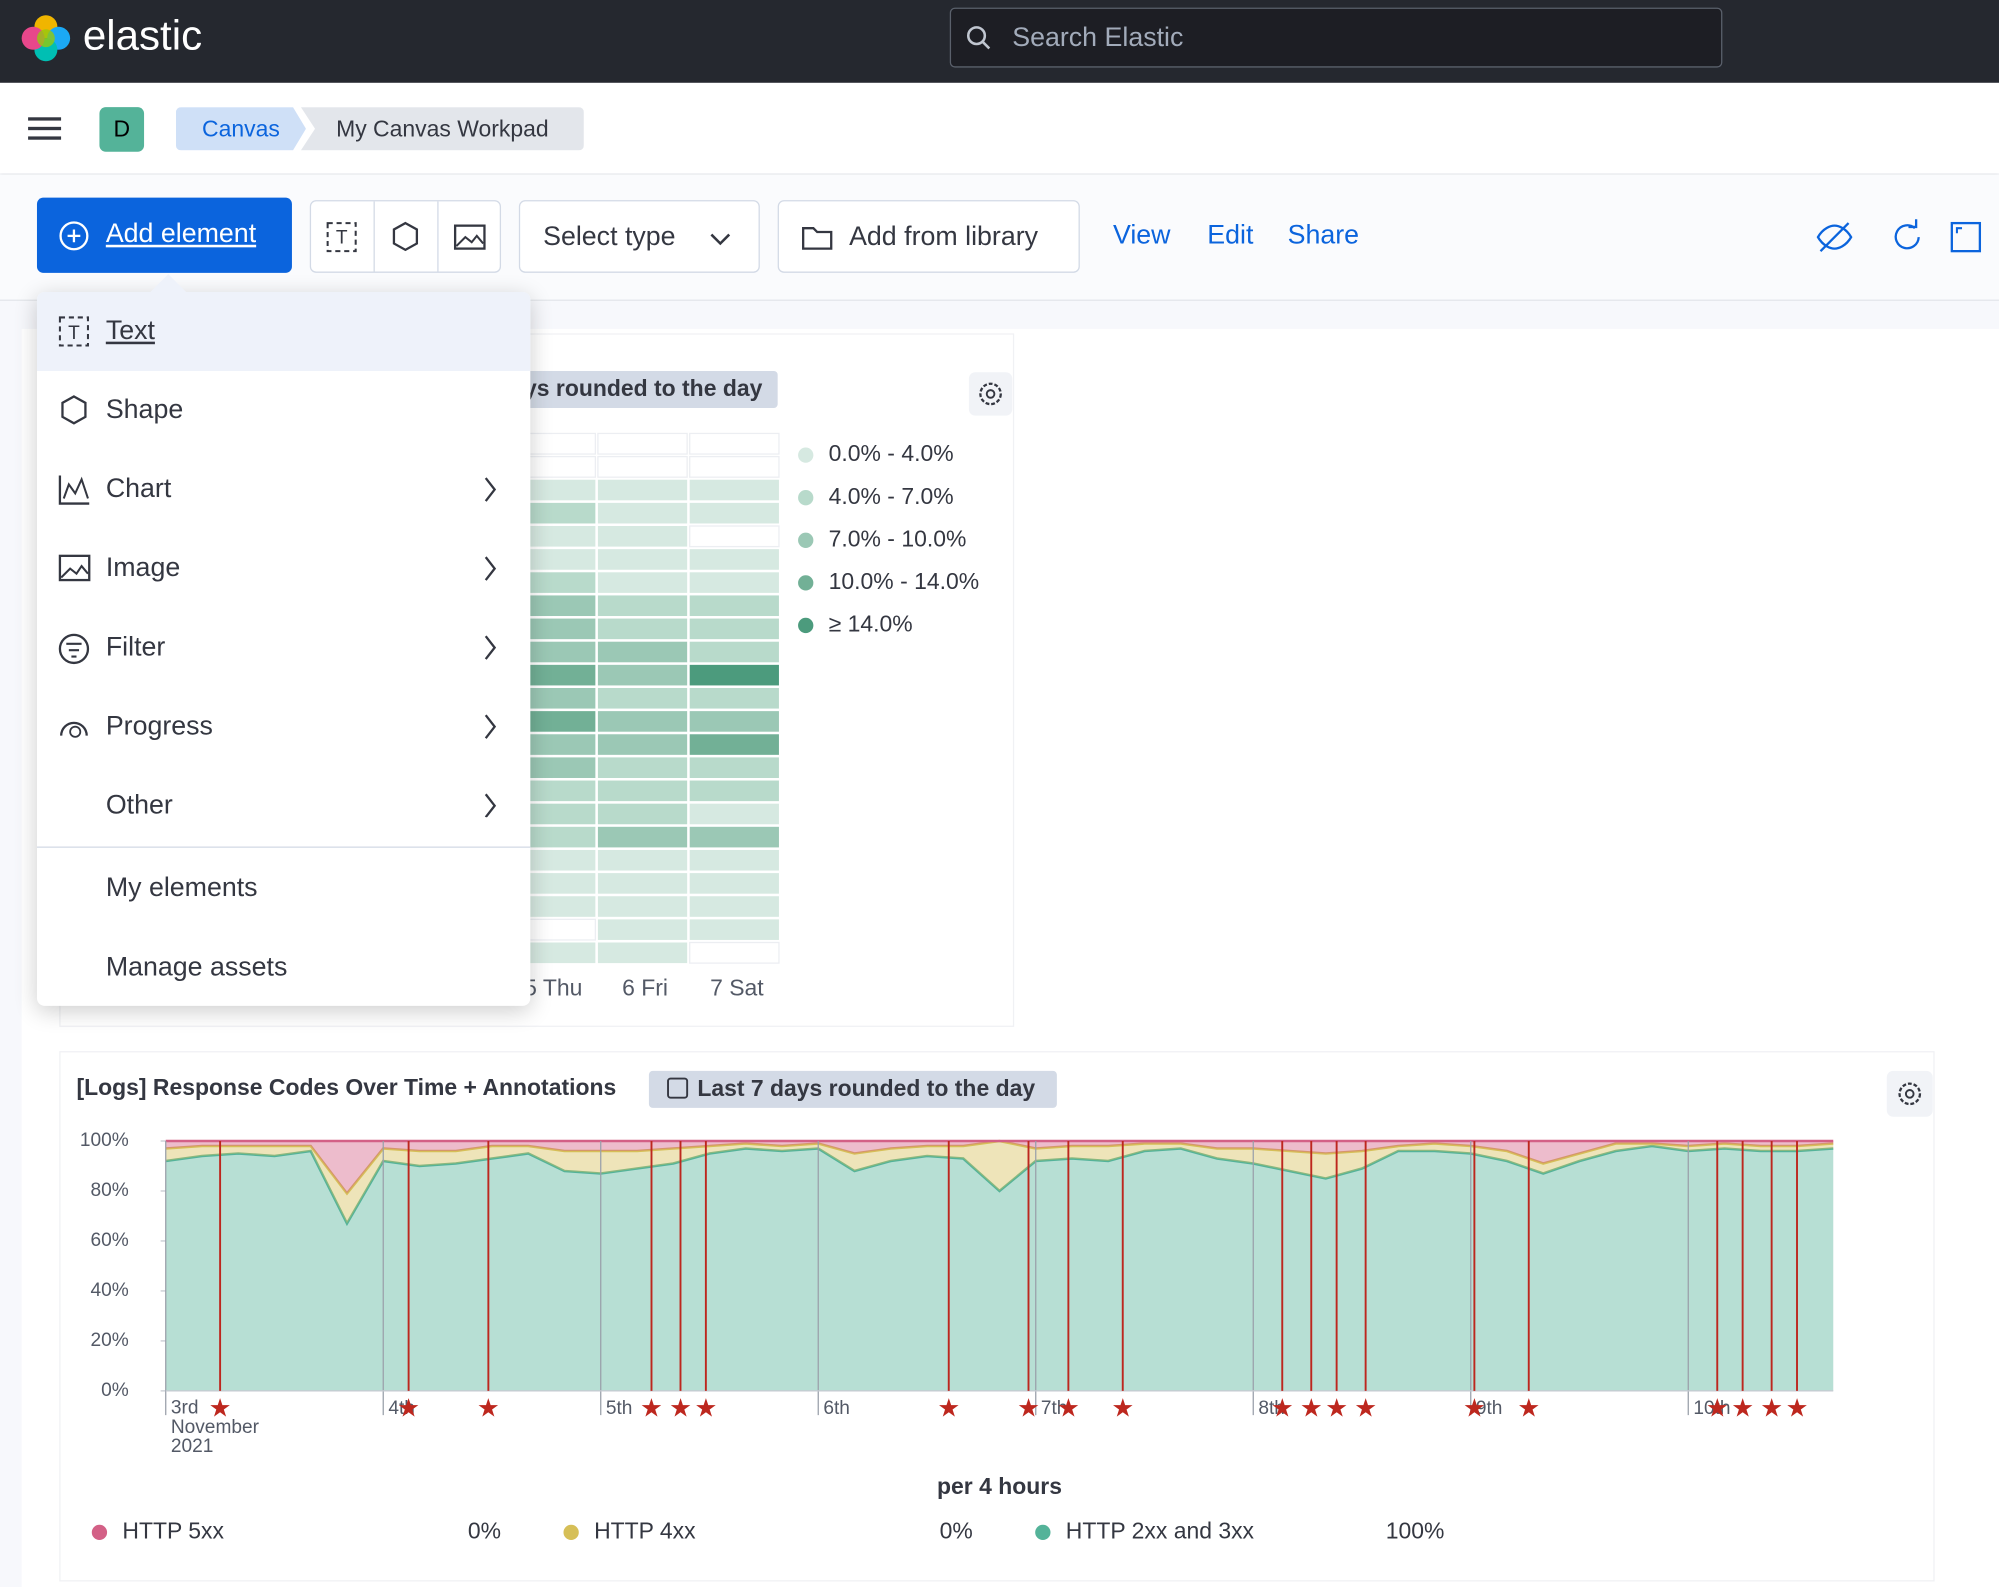 The width and height of the screenshot is (1999, 1587). What do you see at coordinates (484, 1530) in the screenshot?
I see `legend-value: 0%` at bounding box center [484, 1530].